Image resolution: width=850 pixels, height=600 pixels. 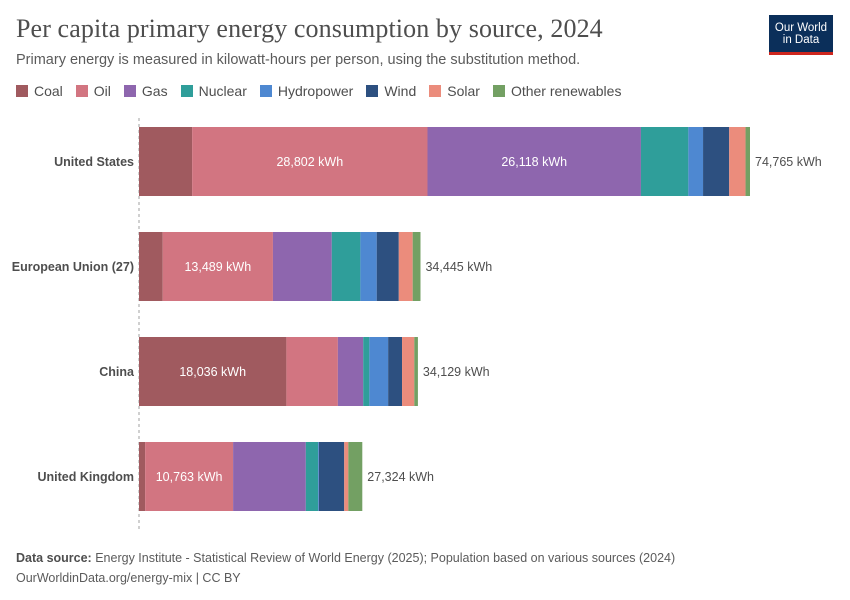 I want to click on legend-item-solar: Solar, so click(x=454, y=91).